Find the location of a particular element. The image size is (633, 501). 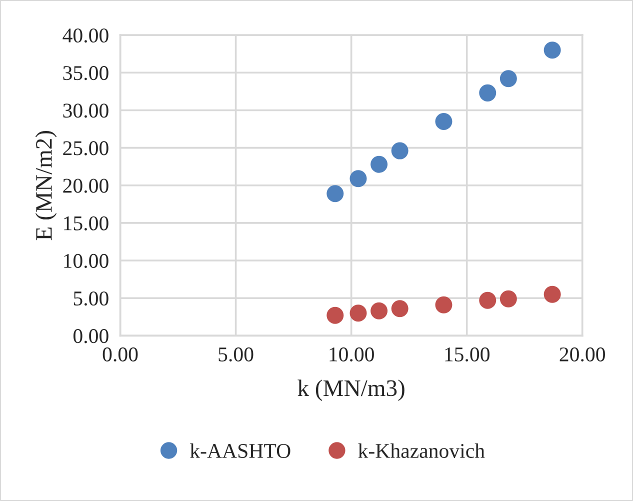

x-tick-label: 20.00 is located at coordinates (583, 354).